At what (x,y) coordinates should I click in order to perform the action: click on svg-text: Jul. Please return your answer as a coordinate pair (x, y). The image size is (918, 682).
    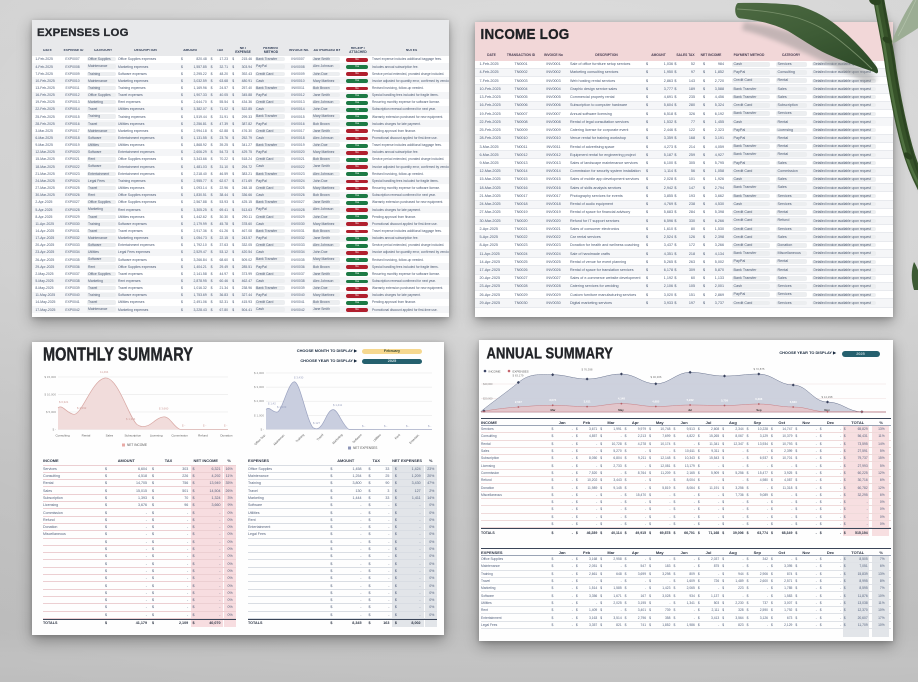
    Looking at the image, I should click on (690, 410).